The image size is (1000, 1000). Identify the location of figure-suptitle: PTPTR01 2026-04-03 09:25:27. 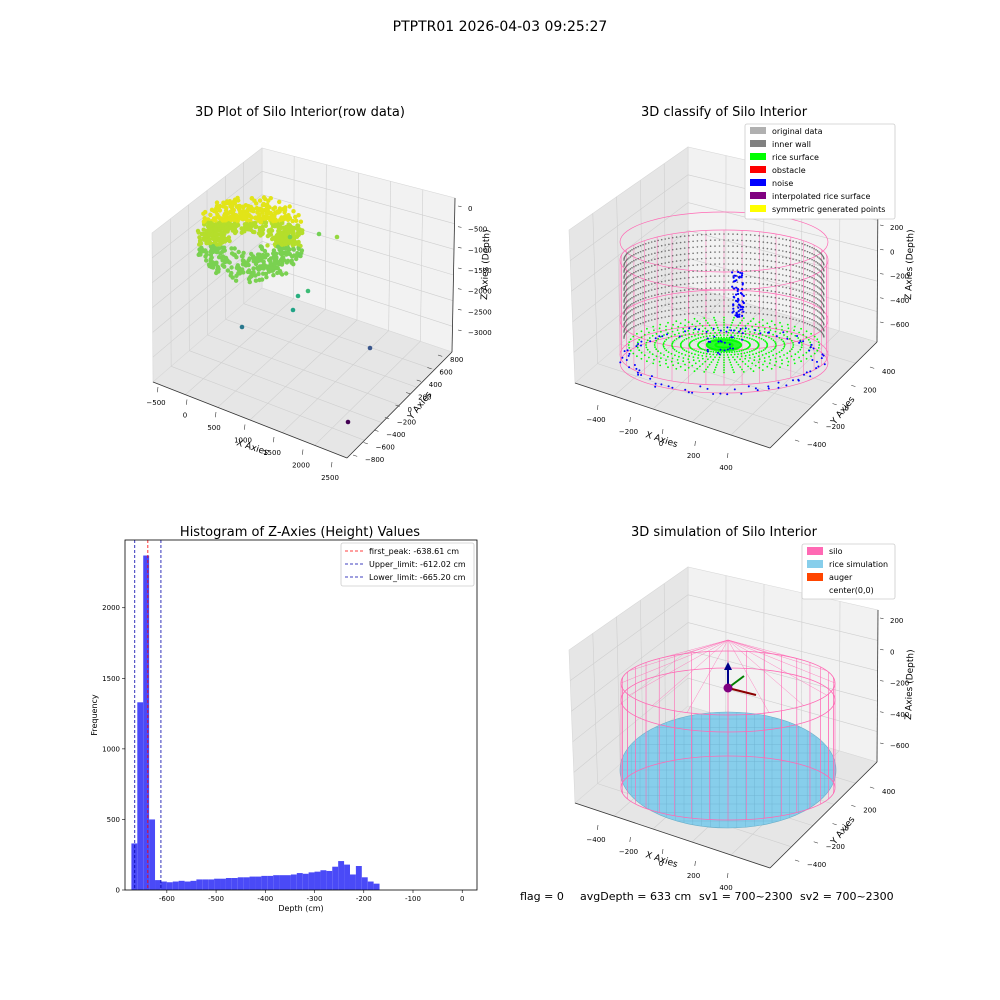
(500, 27).